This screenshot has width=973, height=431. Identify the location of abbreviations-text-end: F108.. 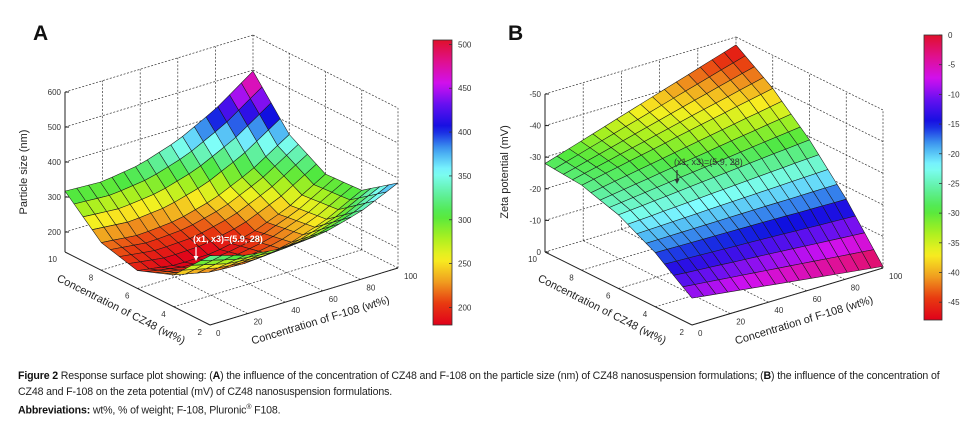
(266, 410).